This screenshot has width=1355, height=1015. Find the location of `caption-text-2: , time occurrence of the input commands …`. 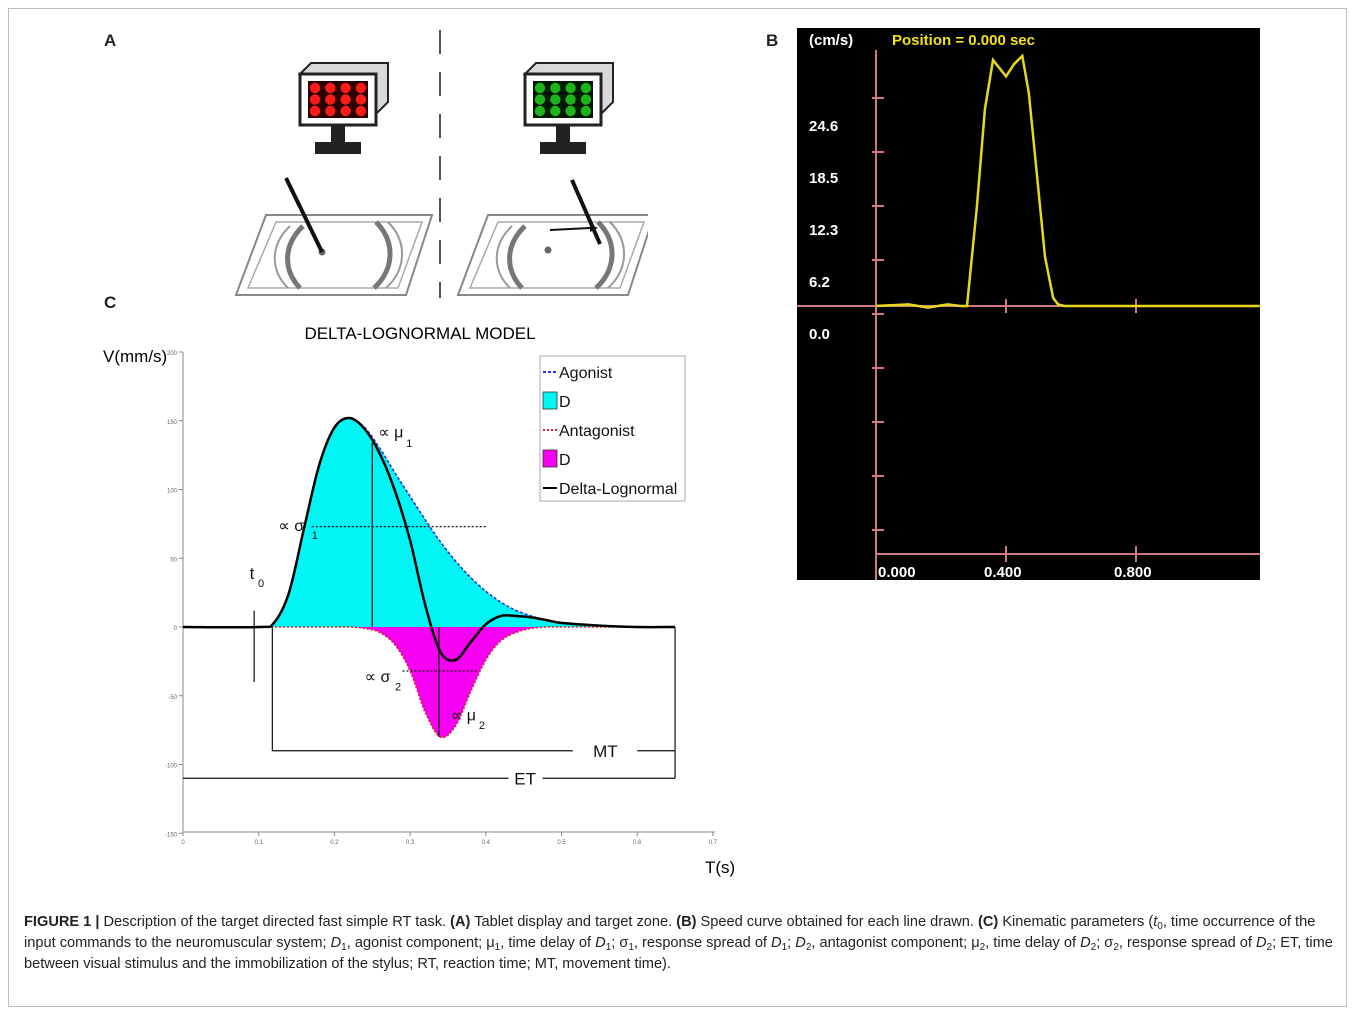

caption-text-2: , time occurrence of the input commands … is located at coordinates (670, 932).